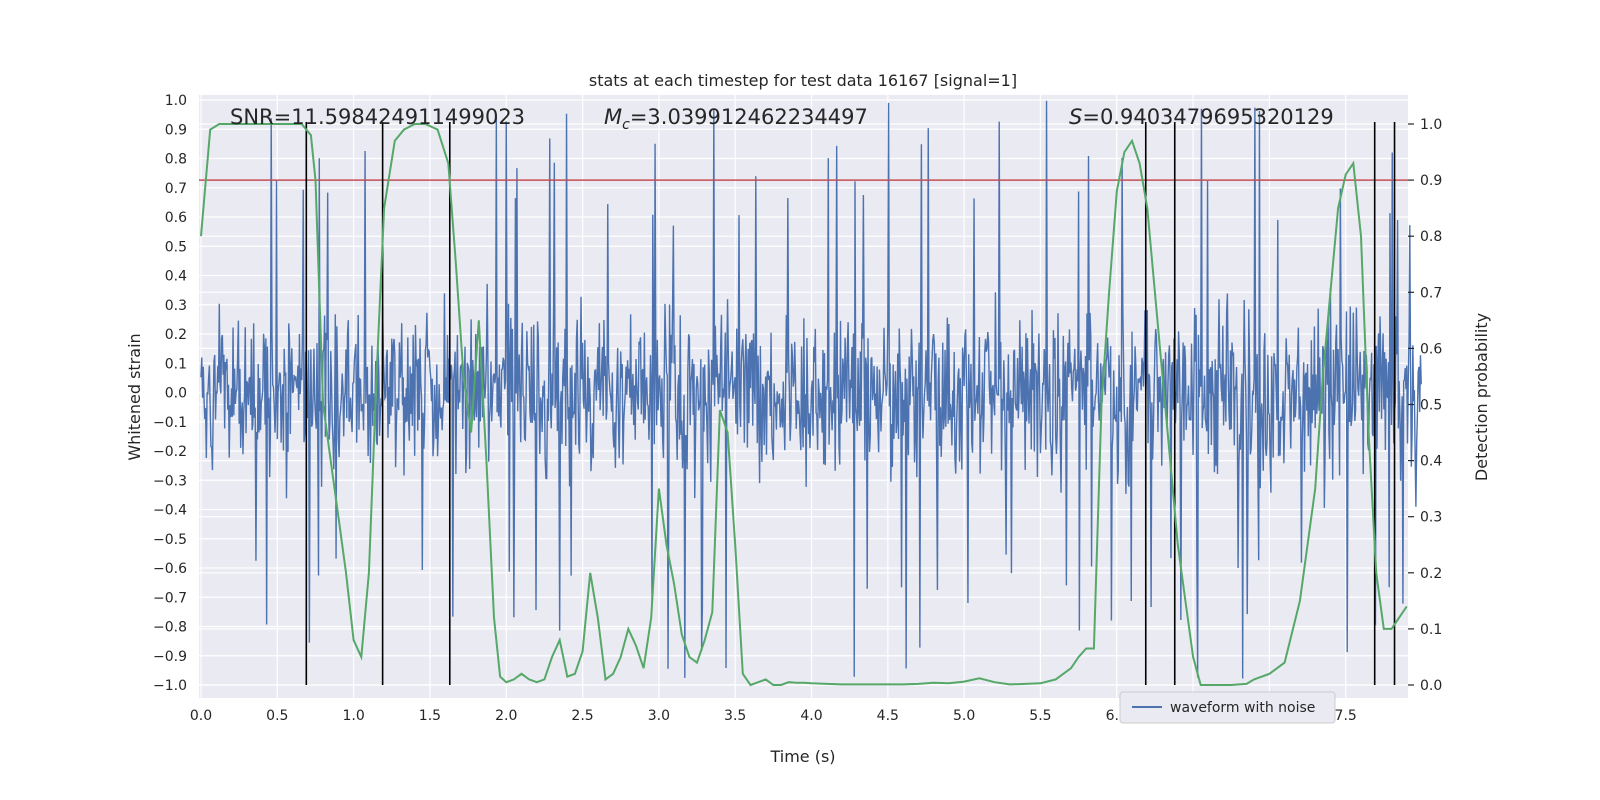 This screenshot has width=1600, height=800. I want to click on y-right-tick-label: 0.6, so click(1431, 349).